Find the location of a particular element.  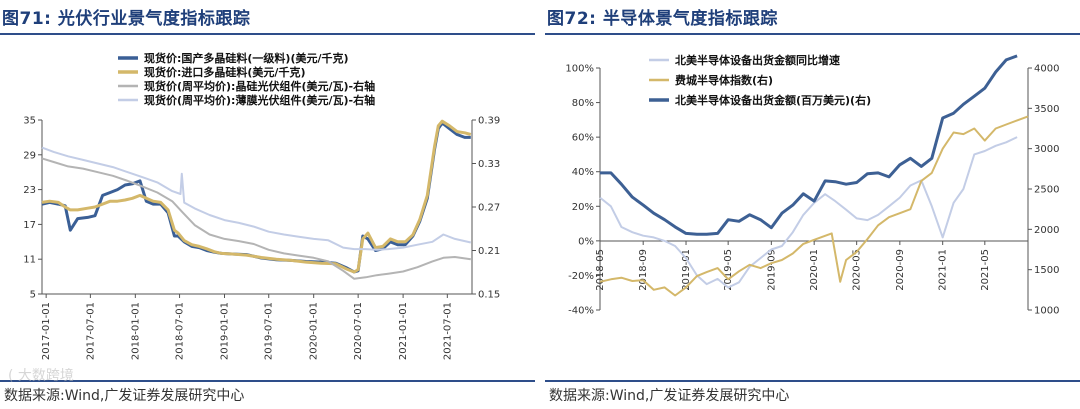

x-tick-label: 2019-09 is located at coordinates (771, 270).